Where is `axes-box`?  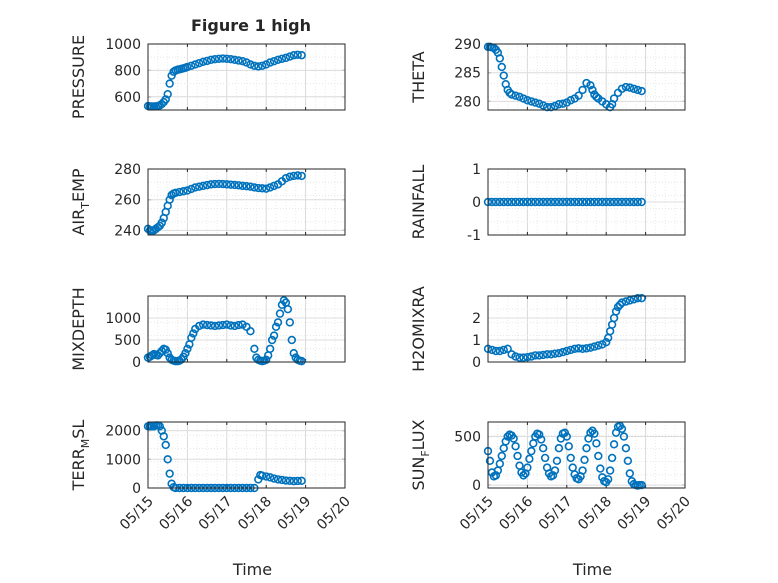
axes-box is located at coordinates (586, 455).